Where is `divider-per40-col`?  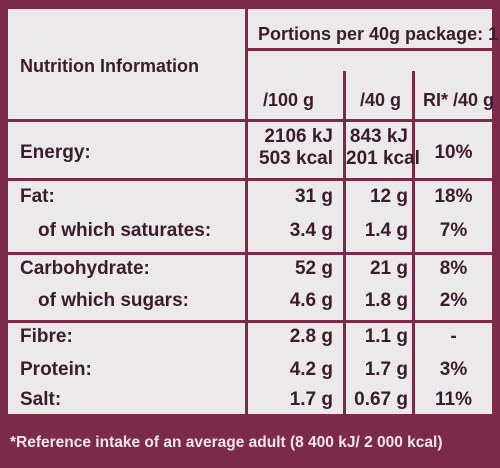 divider-per40-col is located at coordinates (413, 242).